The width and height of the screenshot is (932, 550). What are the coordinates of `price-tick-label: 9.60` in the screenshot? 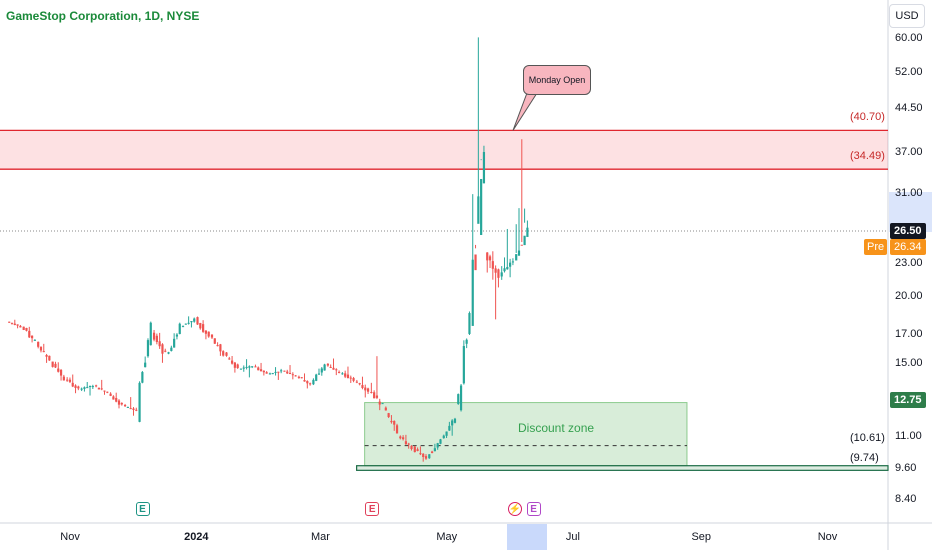 It's located at (906, 468).